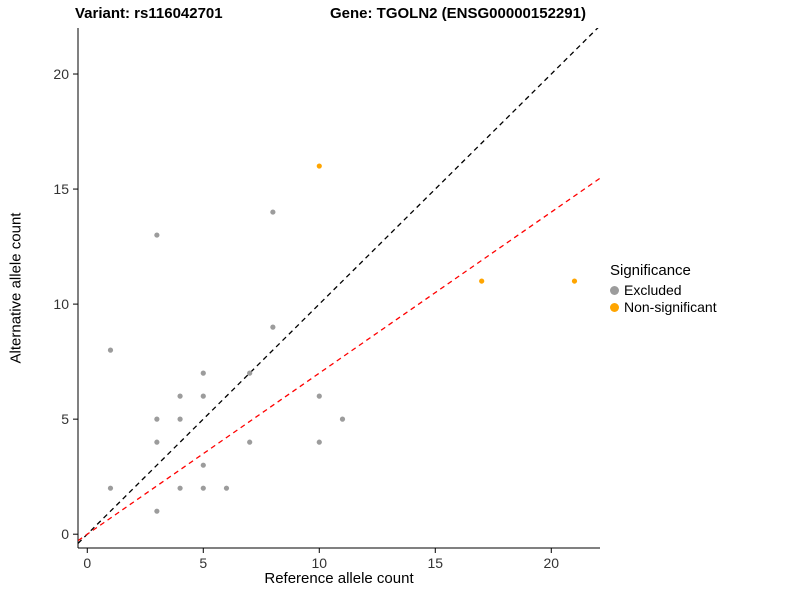 This screenshot has width=800, height=600. What do you see at coordinates (61, 74) in the screenshot?
I see `y-tick-label: 20` at bounding box center [61, 74].